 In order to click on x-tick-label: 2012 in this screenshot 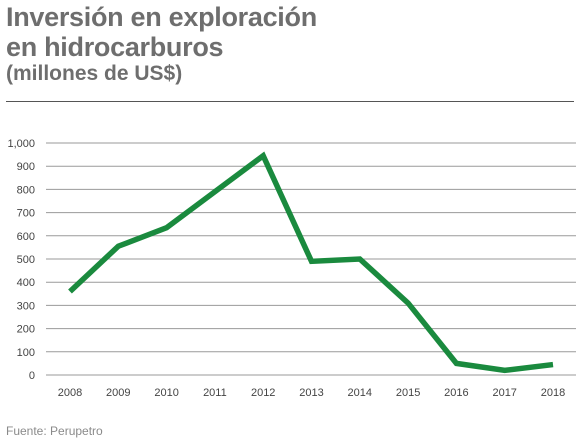, I will do `click(263, 393)`.